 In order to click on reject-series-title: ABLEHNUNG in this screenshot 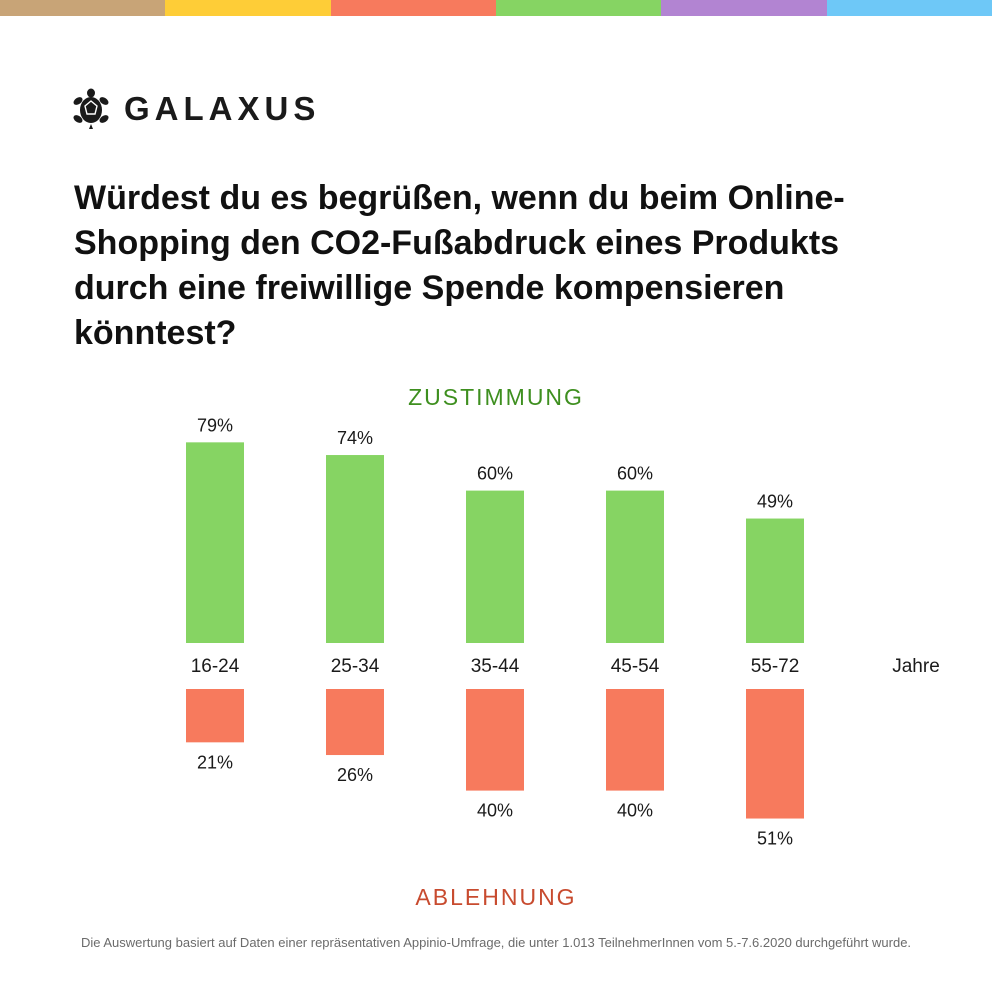, I will do `click(495, 897)`.